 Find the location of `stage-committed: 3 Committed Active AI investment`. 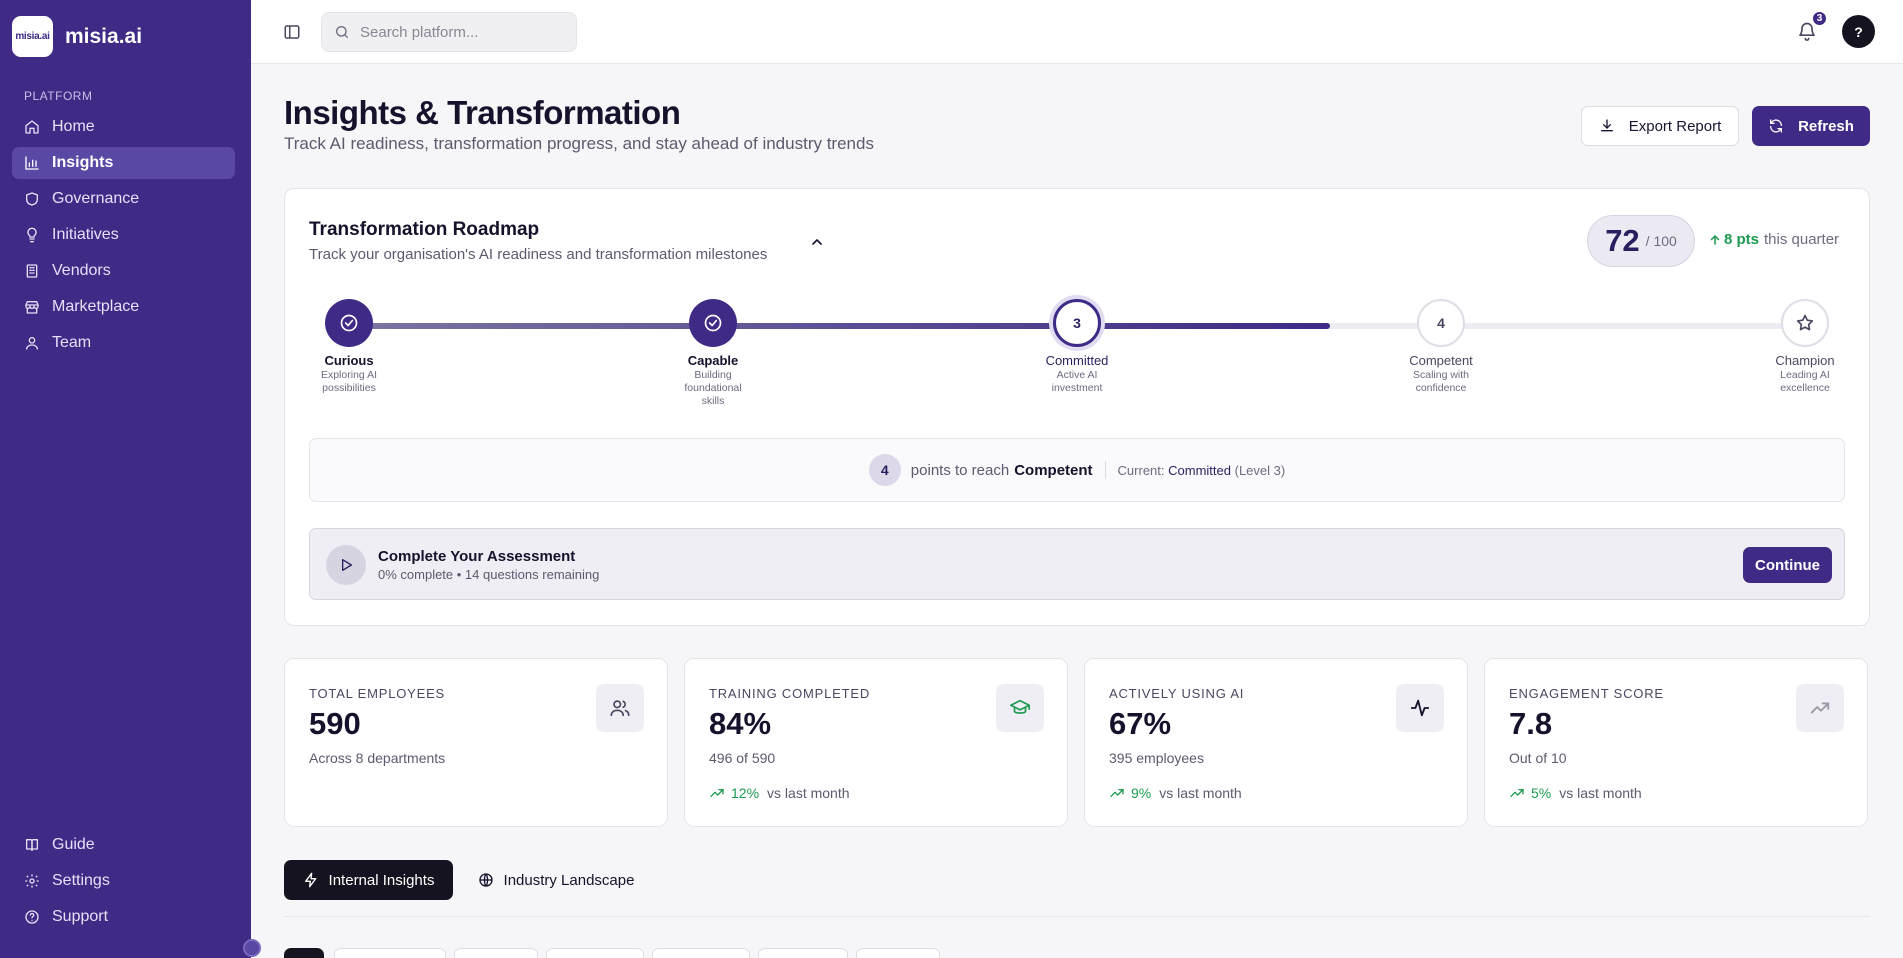

stage-committed: 3 Committed Active AI investment is located at coordinates (1077, 347).